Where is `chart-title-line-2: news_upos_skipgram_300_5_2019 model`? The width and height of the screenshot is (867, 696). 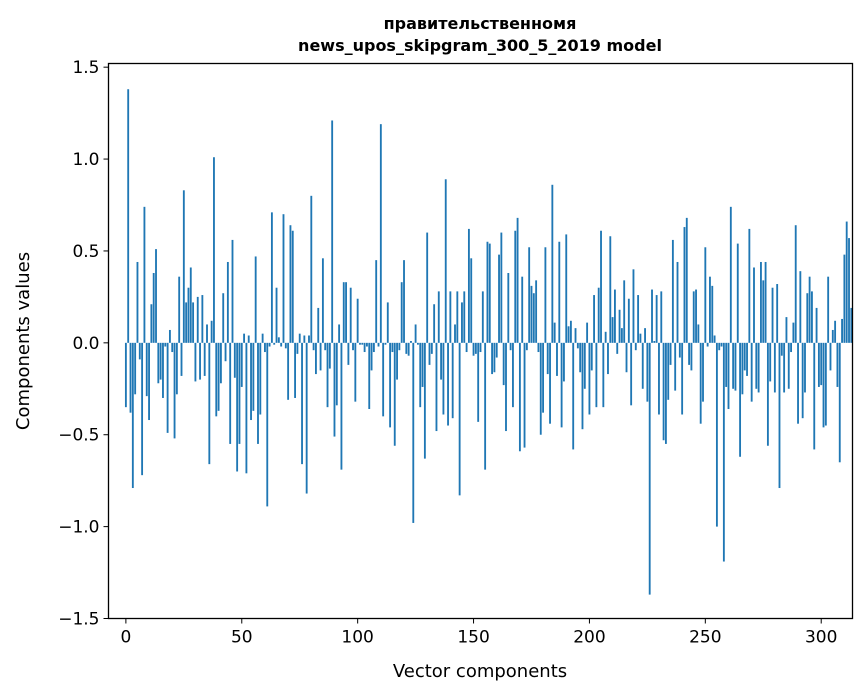 chart-title-line-2: news_upos_skipgram_300_5_2019 model is located at coordinates (480, 45).